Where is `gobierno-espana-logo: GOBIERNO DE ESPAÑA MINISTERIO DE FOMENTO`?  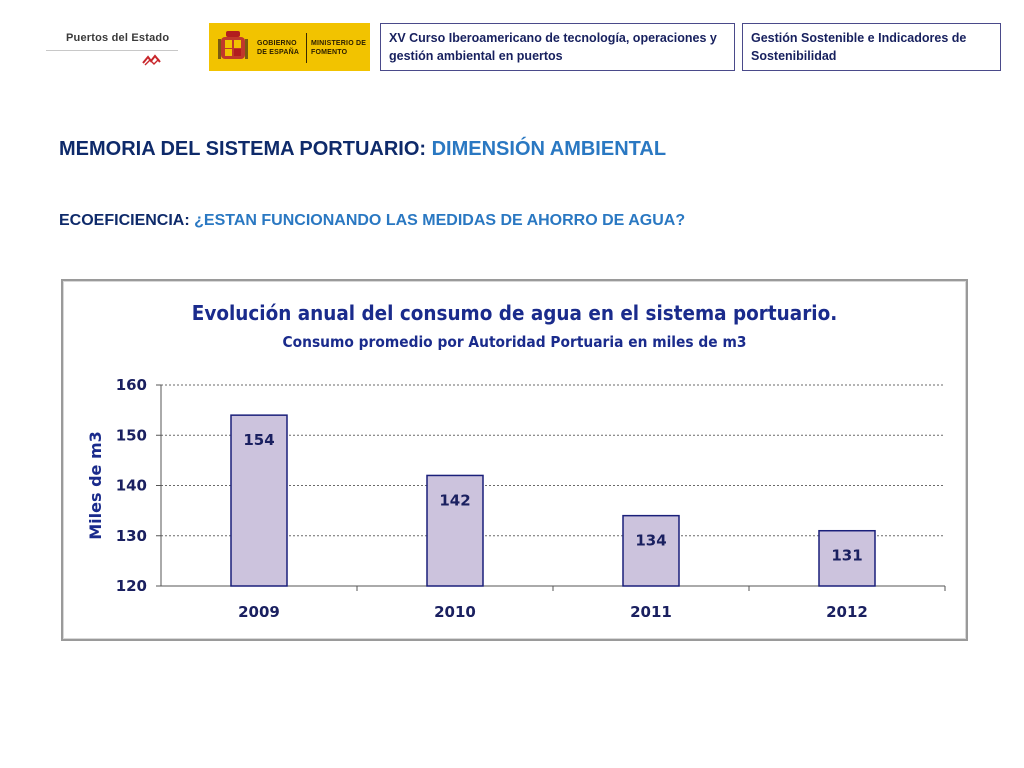 gobierno-espana-logo: GOBIERNO DE ESPAÑA MINISTERIO DE FOMENTO is located at coordinates (289, 47).